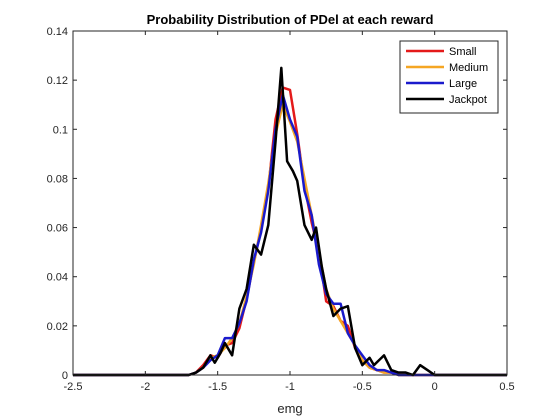  I want to click on x-tick-label: 0.5, so click(506, 387).